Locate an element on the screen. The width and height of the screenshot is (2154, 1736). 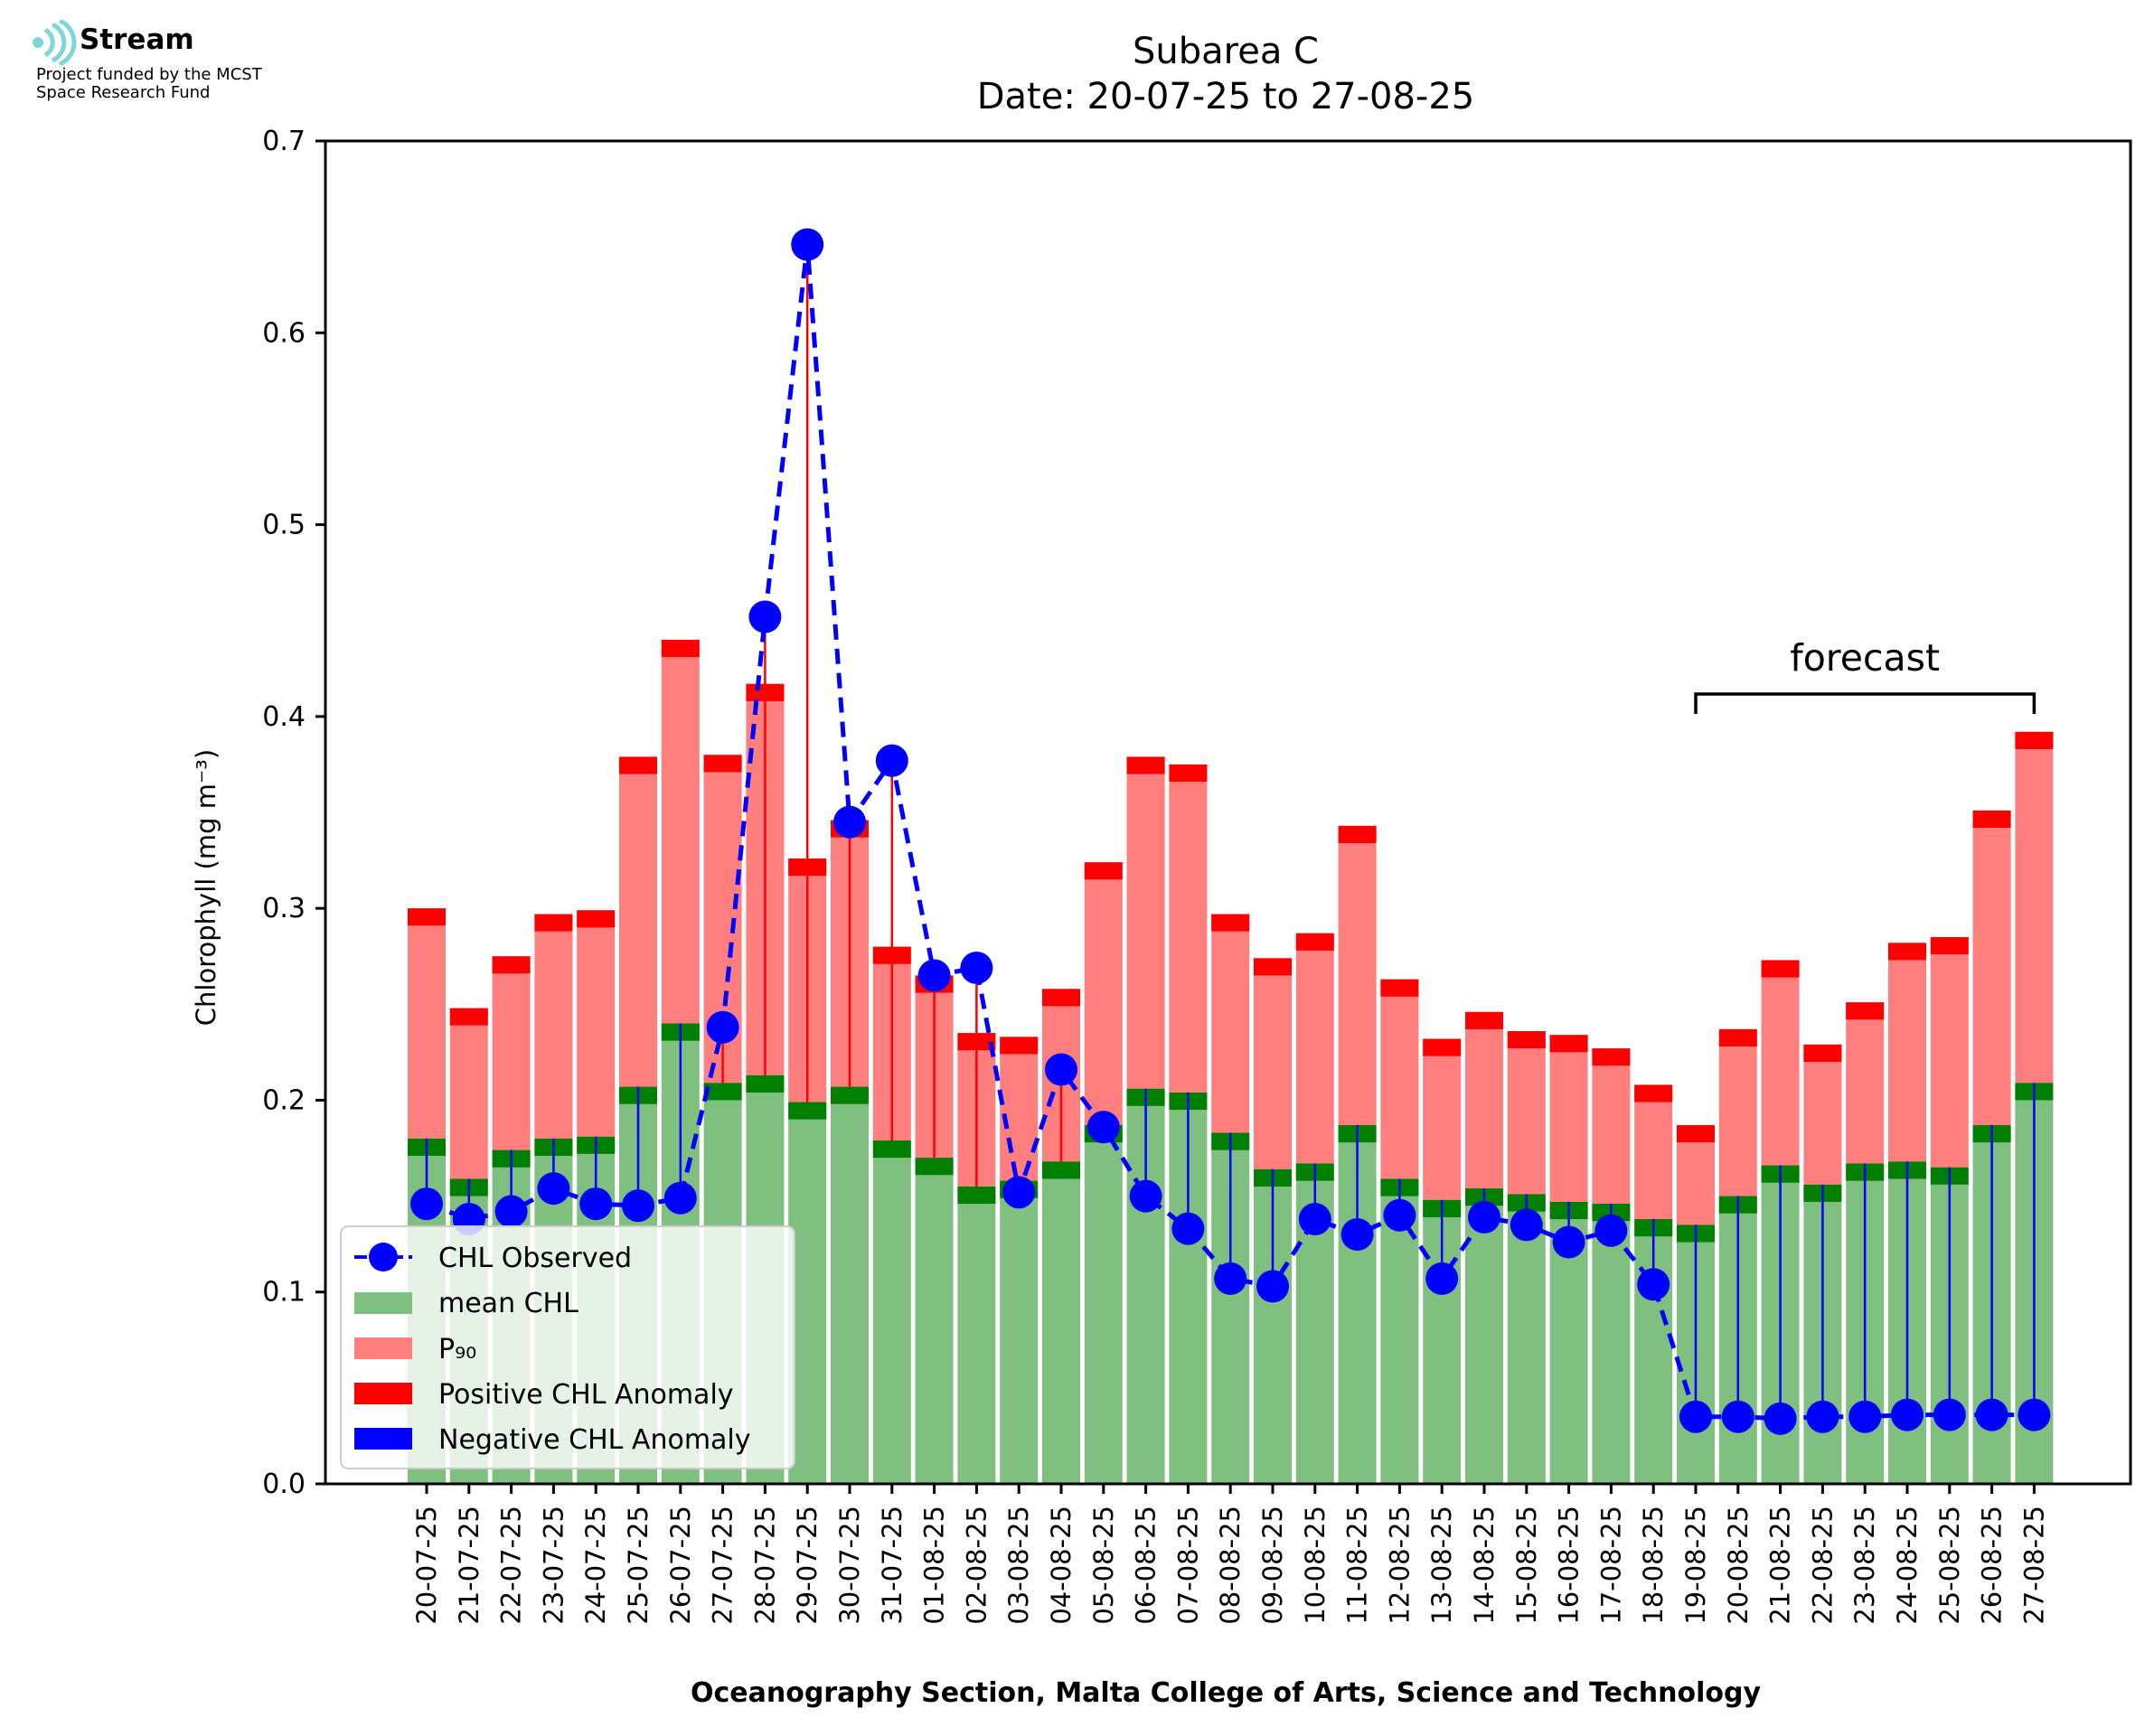
legend-label-mean: mean CHL is located at coordinates (508, 1303).